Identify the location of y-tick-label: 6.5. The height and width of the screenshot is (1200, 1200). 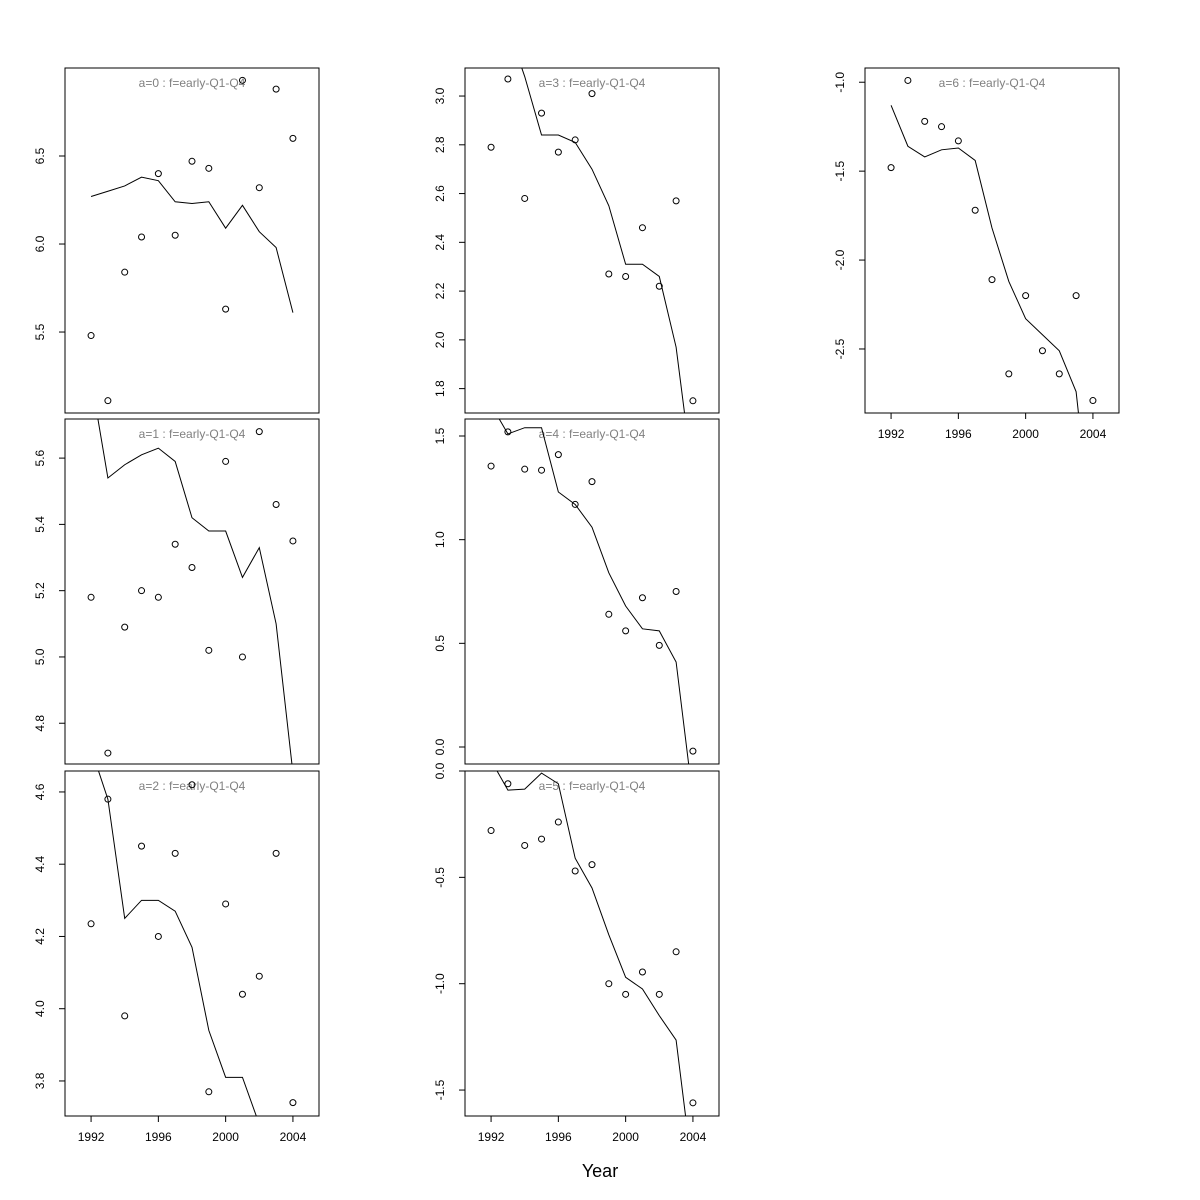
(40, 155).